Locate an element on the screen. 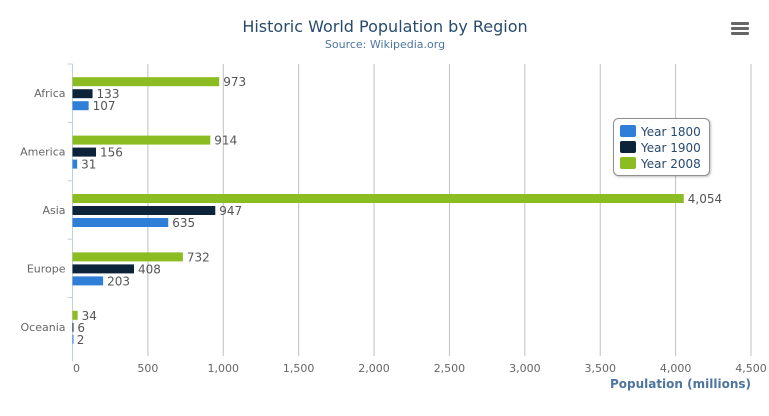 This screenshot has height=416, width=769. legend: Year 1800 Year 1900 Year 2008 is located at coordinates (661, 147).